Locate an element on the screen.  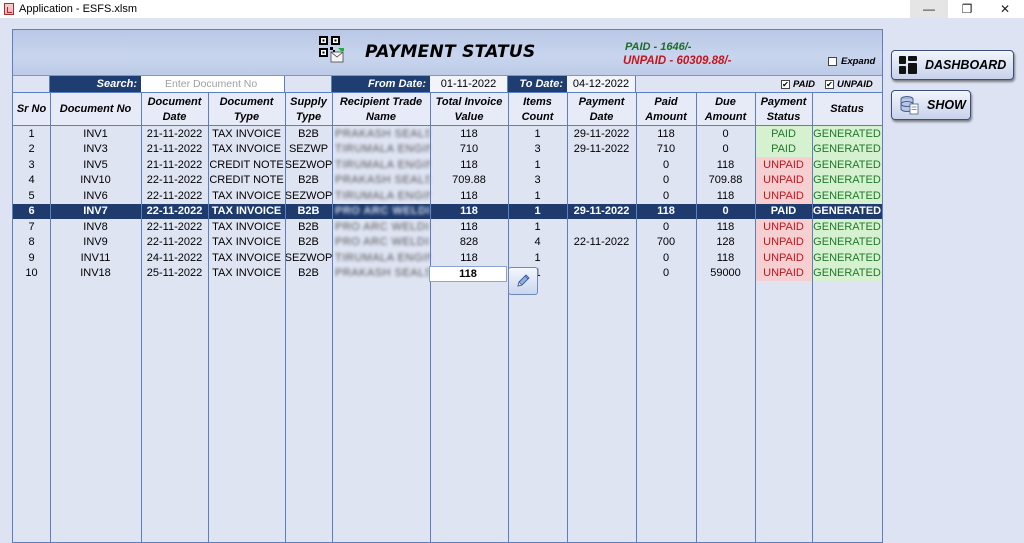
cell-doc: INV18 is located at coordinates (95, 273).